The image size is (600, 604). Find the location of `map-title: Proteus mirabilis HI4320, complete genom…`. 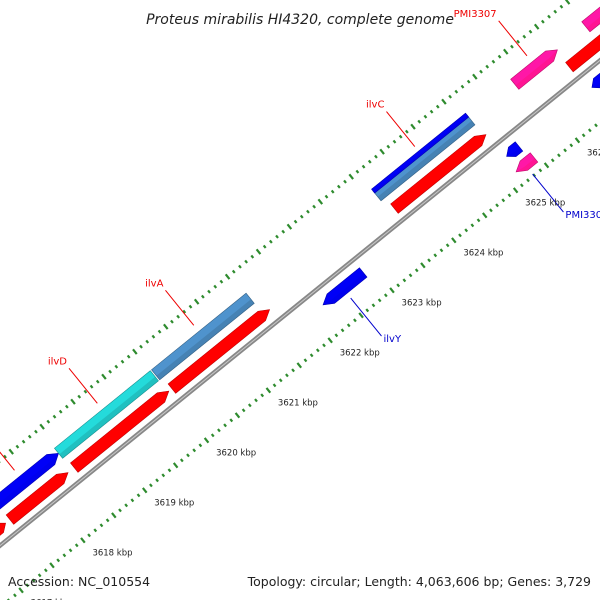

map-title: Proteus mirabilis HI4320, complete genom… is located at coordinates (300, 20).